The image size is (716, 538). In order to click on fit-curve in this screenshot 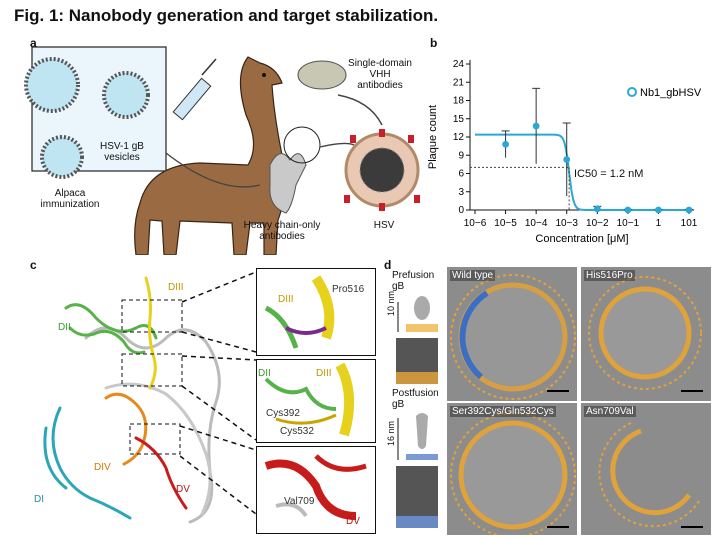, I will do `click(582, 172)`.